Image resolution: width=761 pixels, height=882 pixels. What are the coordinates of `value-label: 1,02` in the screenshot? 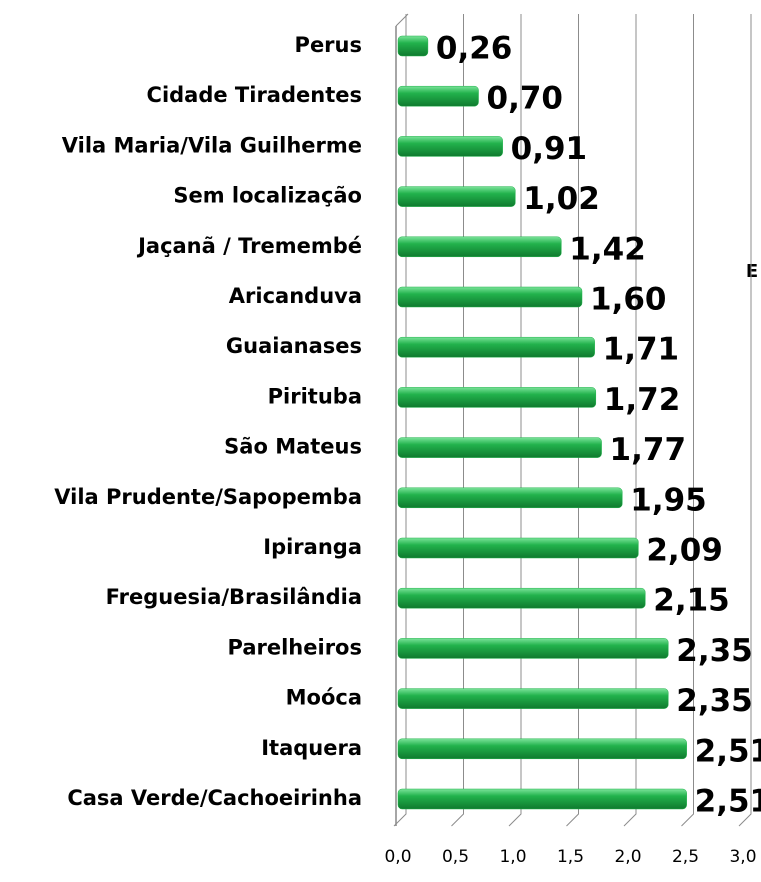 It's located at (561, 199).